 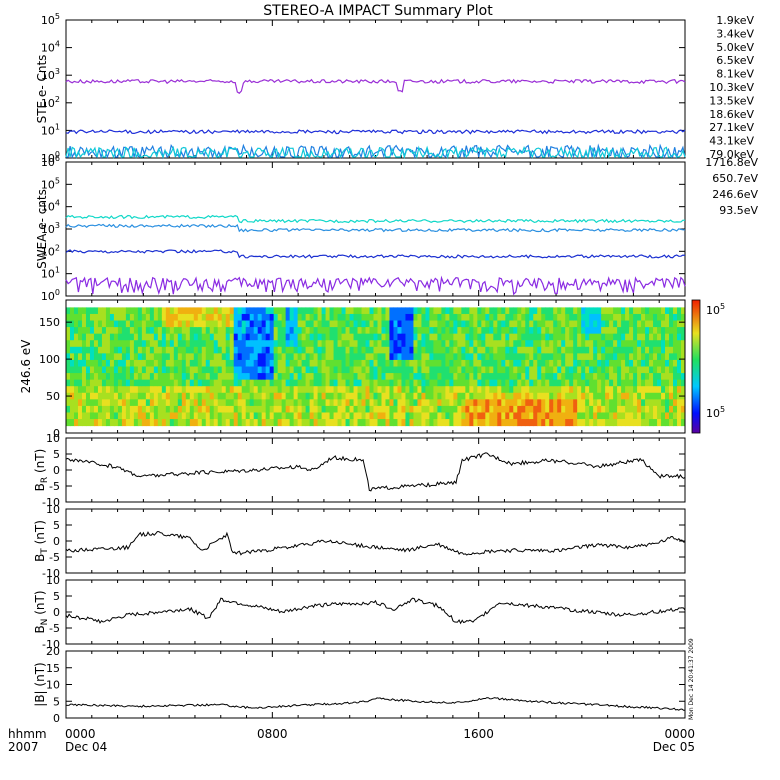 I want to click on br-trace, so click(x=375, y=472).